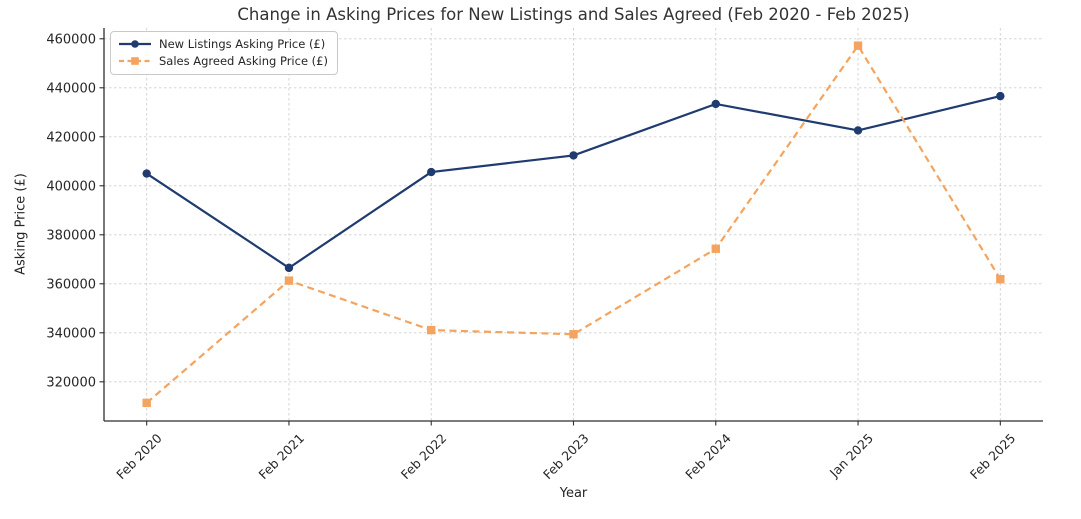 Image resolution: width=1081 pixels, height=519 pixels. Describe the element at coordinates (71, 284) in the screenshot. I see `y-tick-label: 360000` at that location.